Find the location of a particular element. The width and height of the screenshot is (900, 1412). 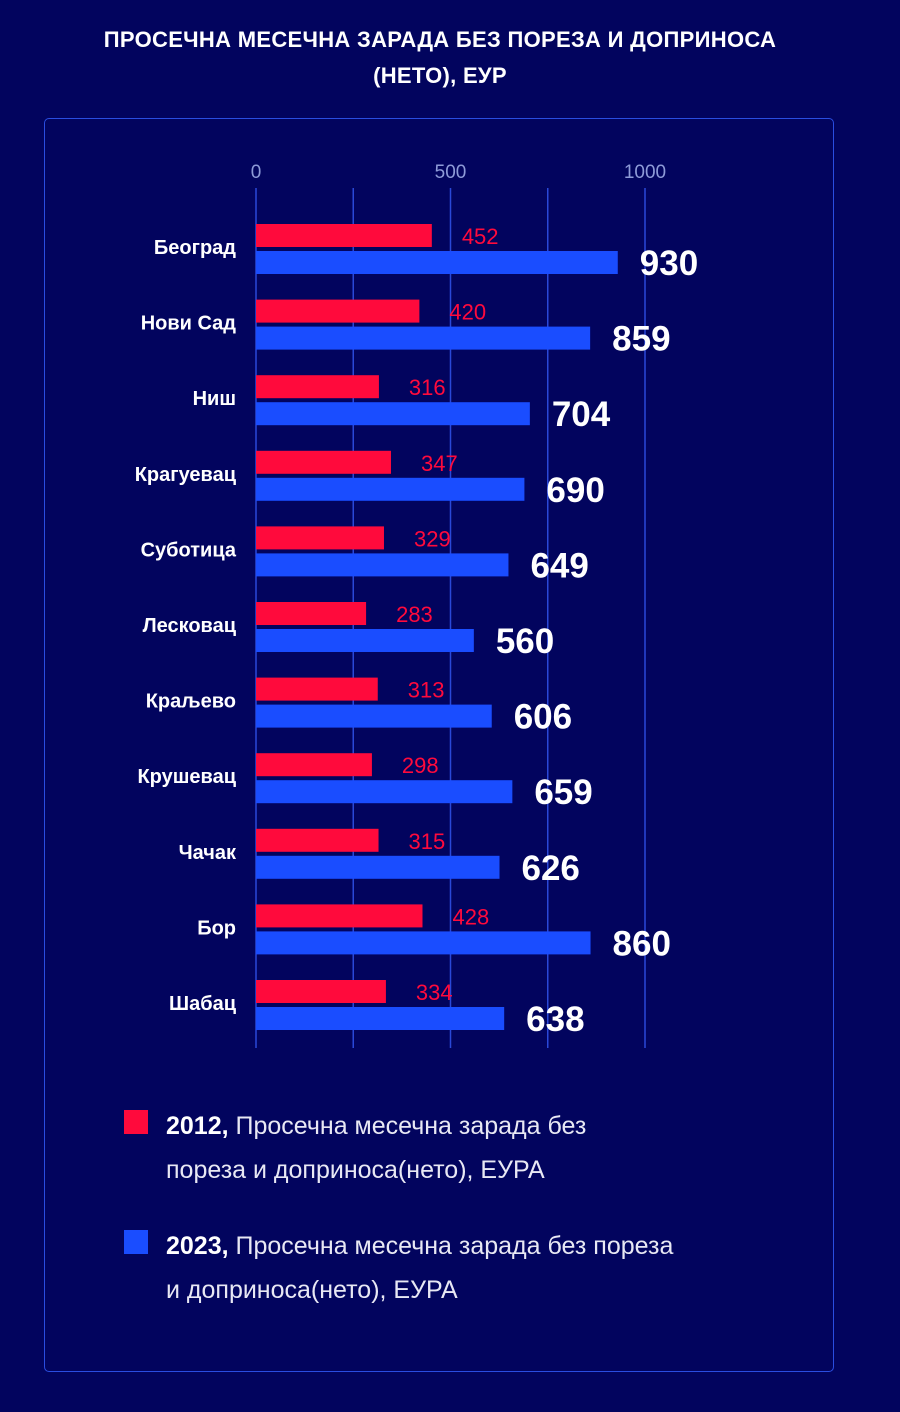

data-label-2012: 283 is located at coordinates (414, 614).